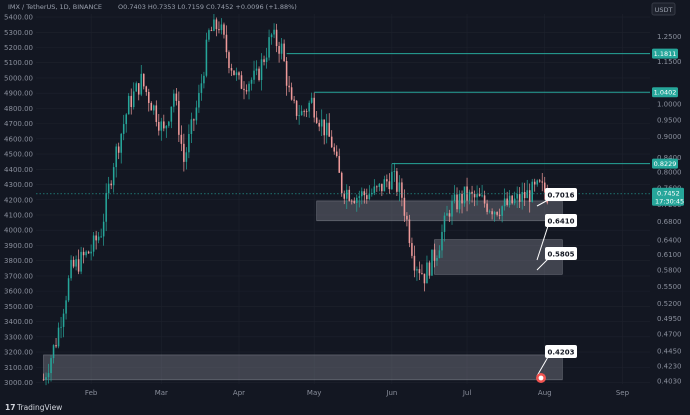  Describe the element at coordinates (18, 276) in the screenshot. I see `left-tick-label: 3700.00` at that location.